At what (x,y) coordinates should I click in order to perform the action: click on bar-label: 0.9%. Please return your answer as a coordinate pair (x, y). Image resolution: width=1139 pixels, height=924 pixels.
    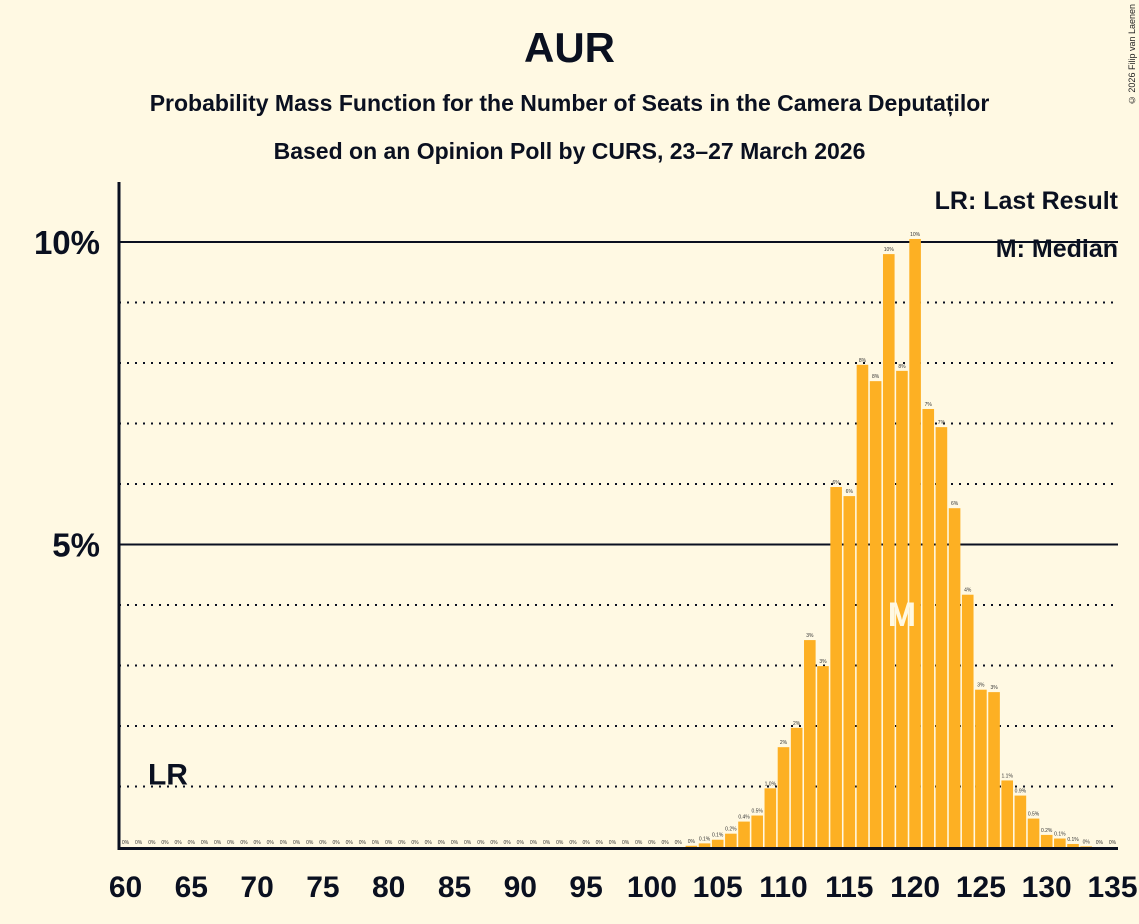
    Looking at the image, I should click on (1021, 792).